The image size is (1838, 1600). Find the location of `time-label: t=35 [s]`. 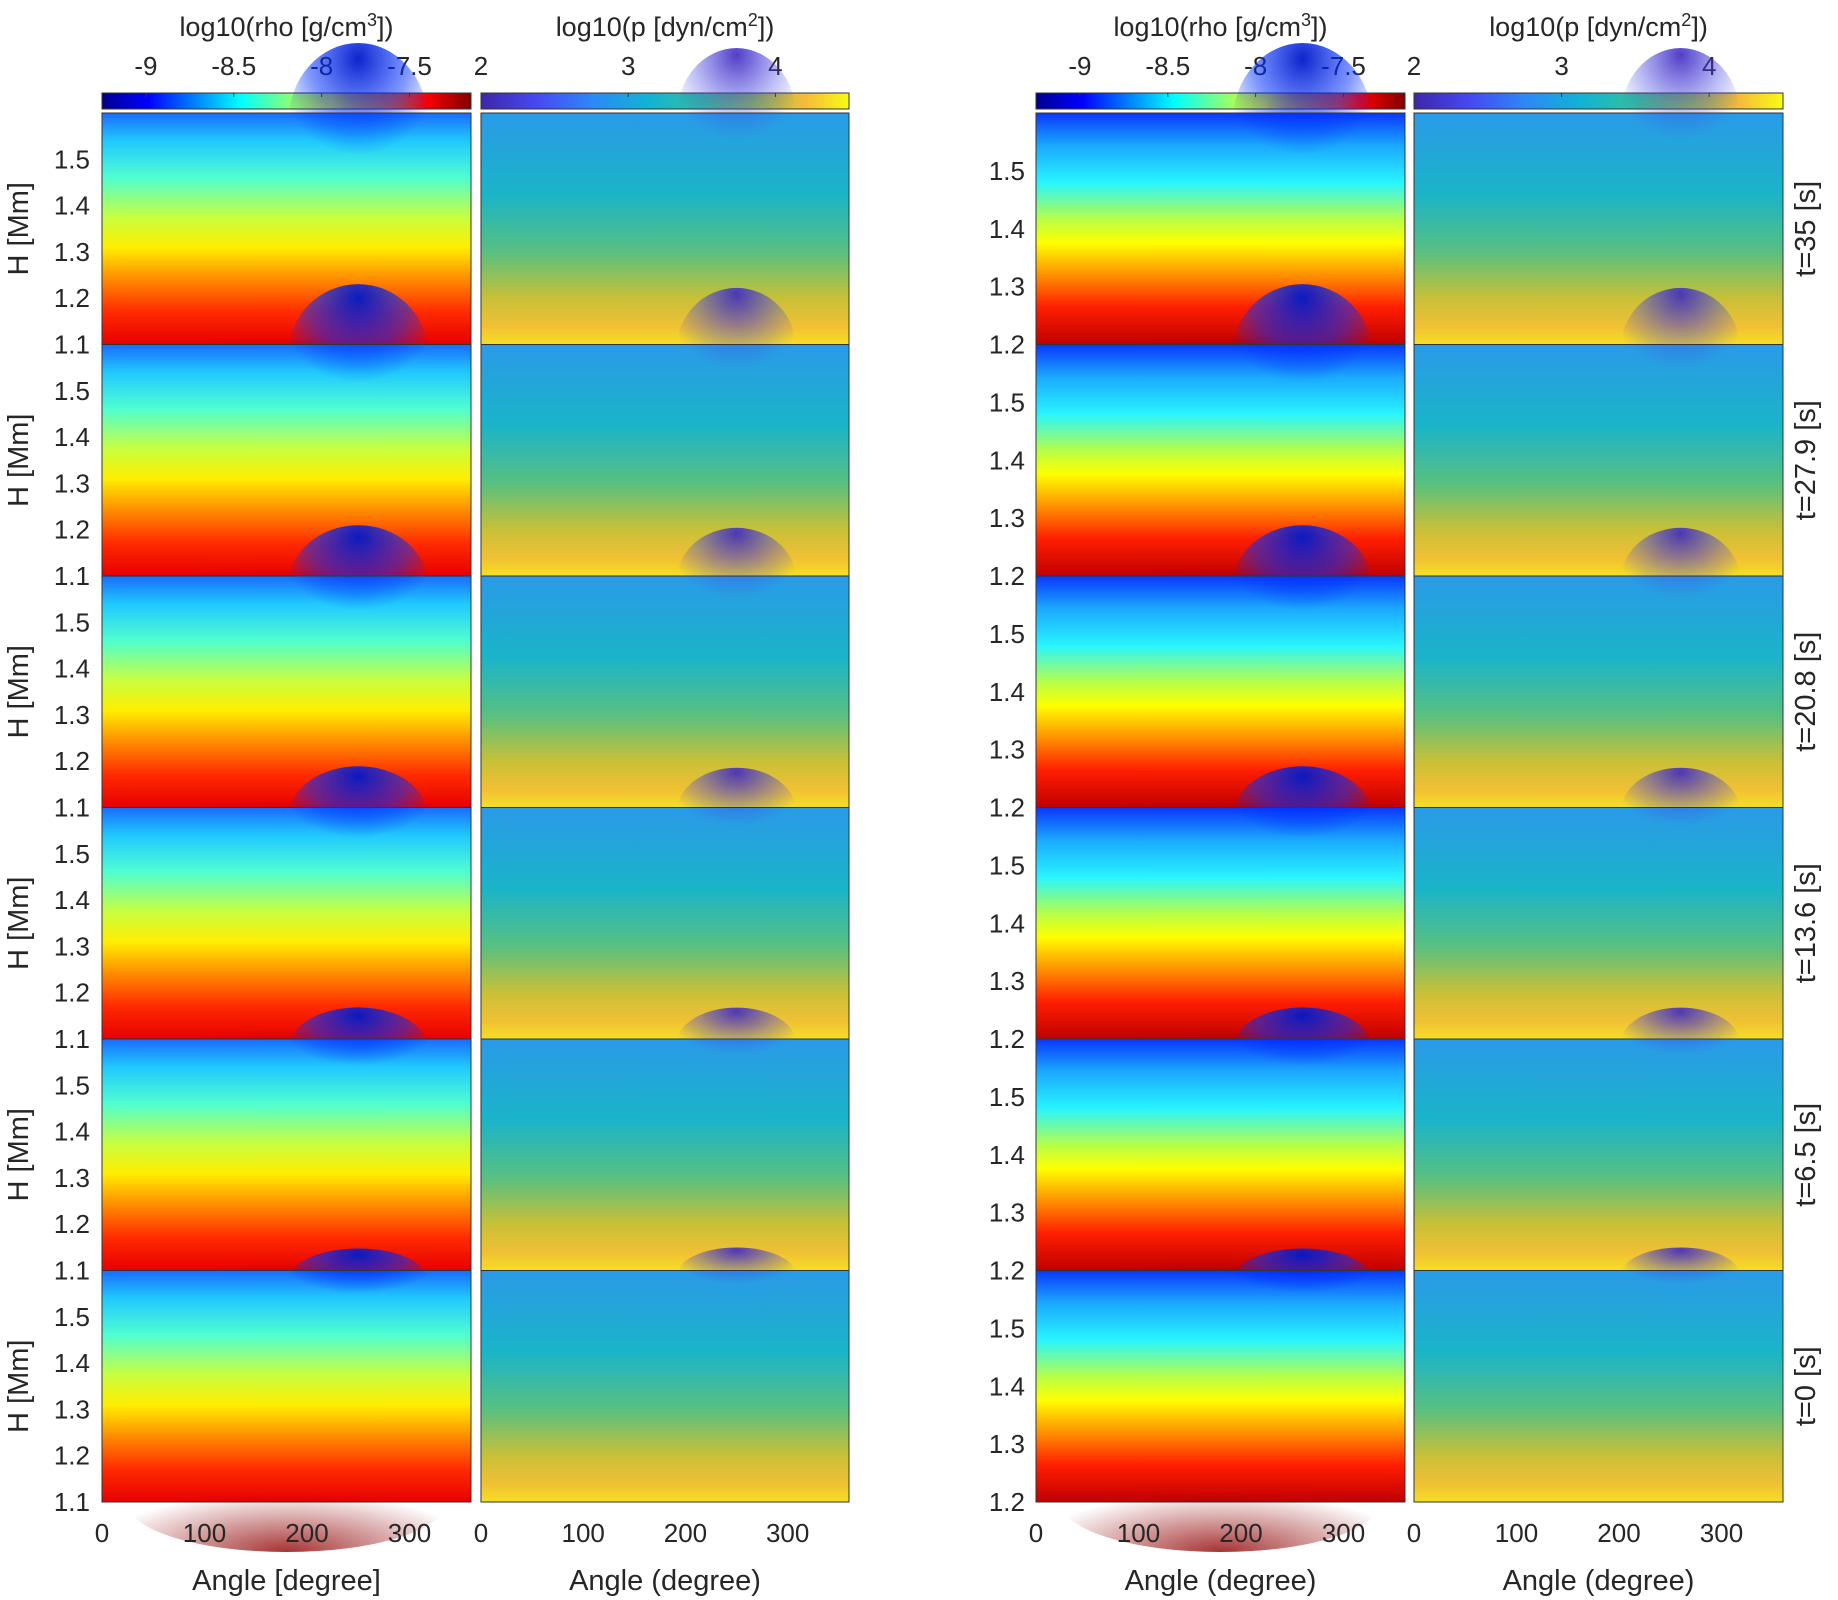

time-label: t=35 [s] is located at coordinates (1806, 229).